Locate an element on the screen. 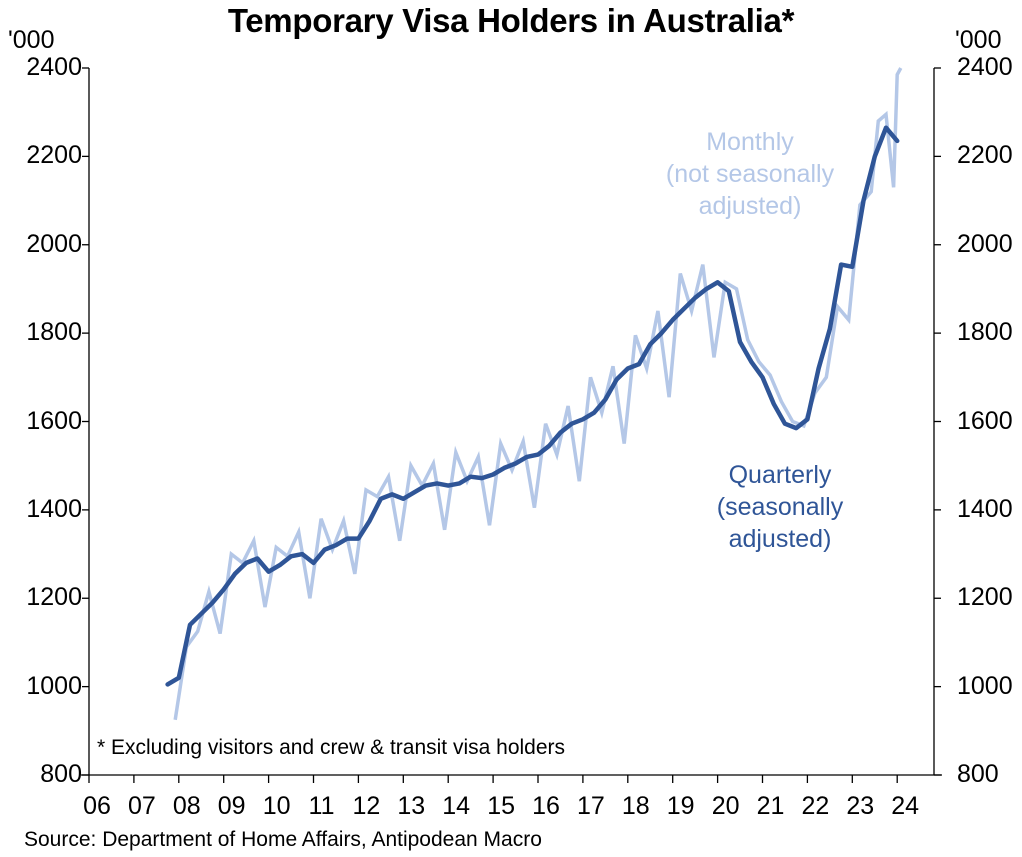 Image resolution: width=1022 pixels, height=857 pixels. x-tick-label: 24 is located at coordinates (905, 806).